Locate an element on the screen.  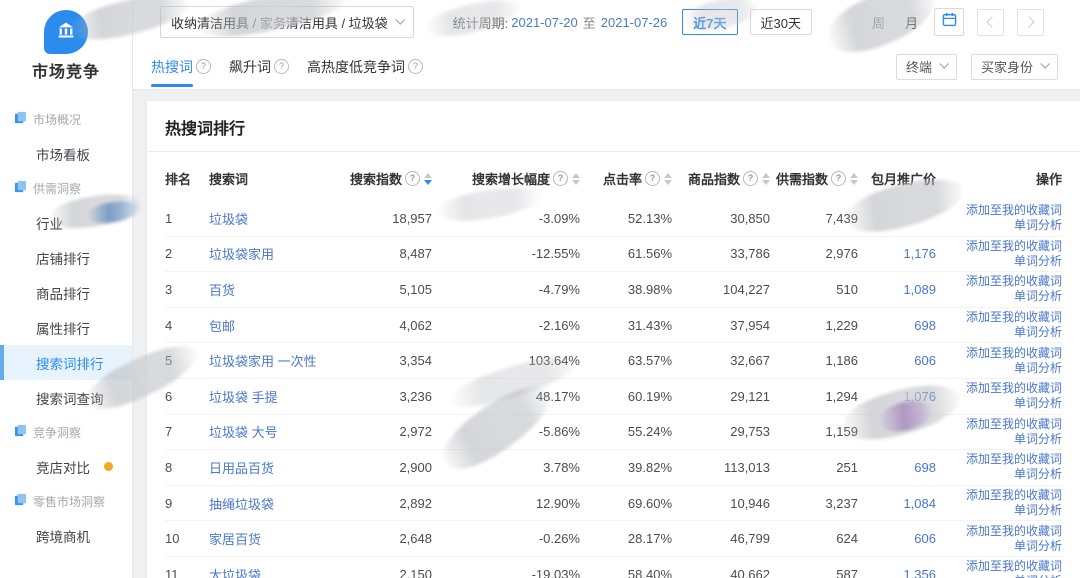
monthly-promo-price: 1,089 is located at coordinates (919, 289).